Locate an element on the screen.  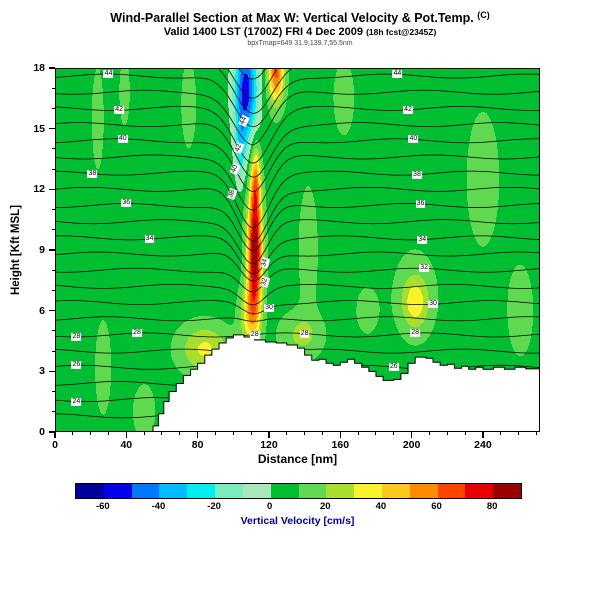
colorbar-title: Vertical Velocity [cm/s] is located at coordinates (297, 521).